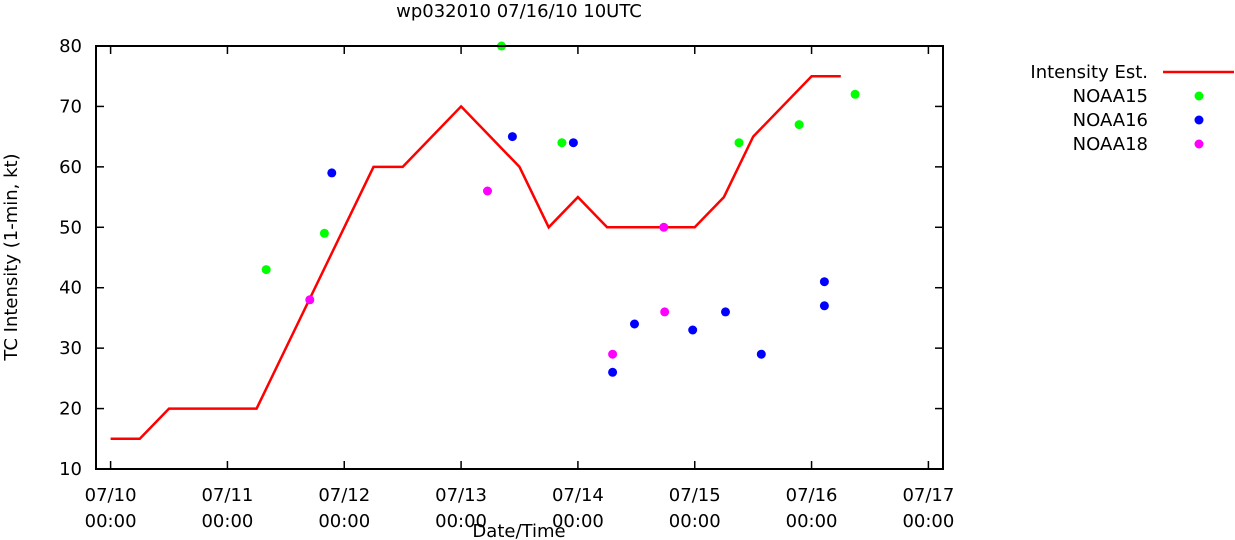  Describe the element at coordinates (111, 495) in the screenshot. I see `x-tick-date: 07/10` at that location.